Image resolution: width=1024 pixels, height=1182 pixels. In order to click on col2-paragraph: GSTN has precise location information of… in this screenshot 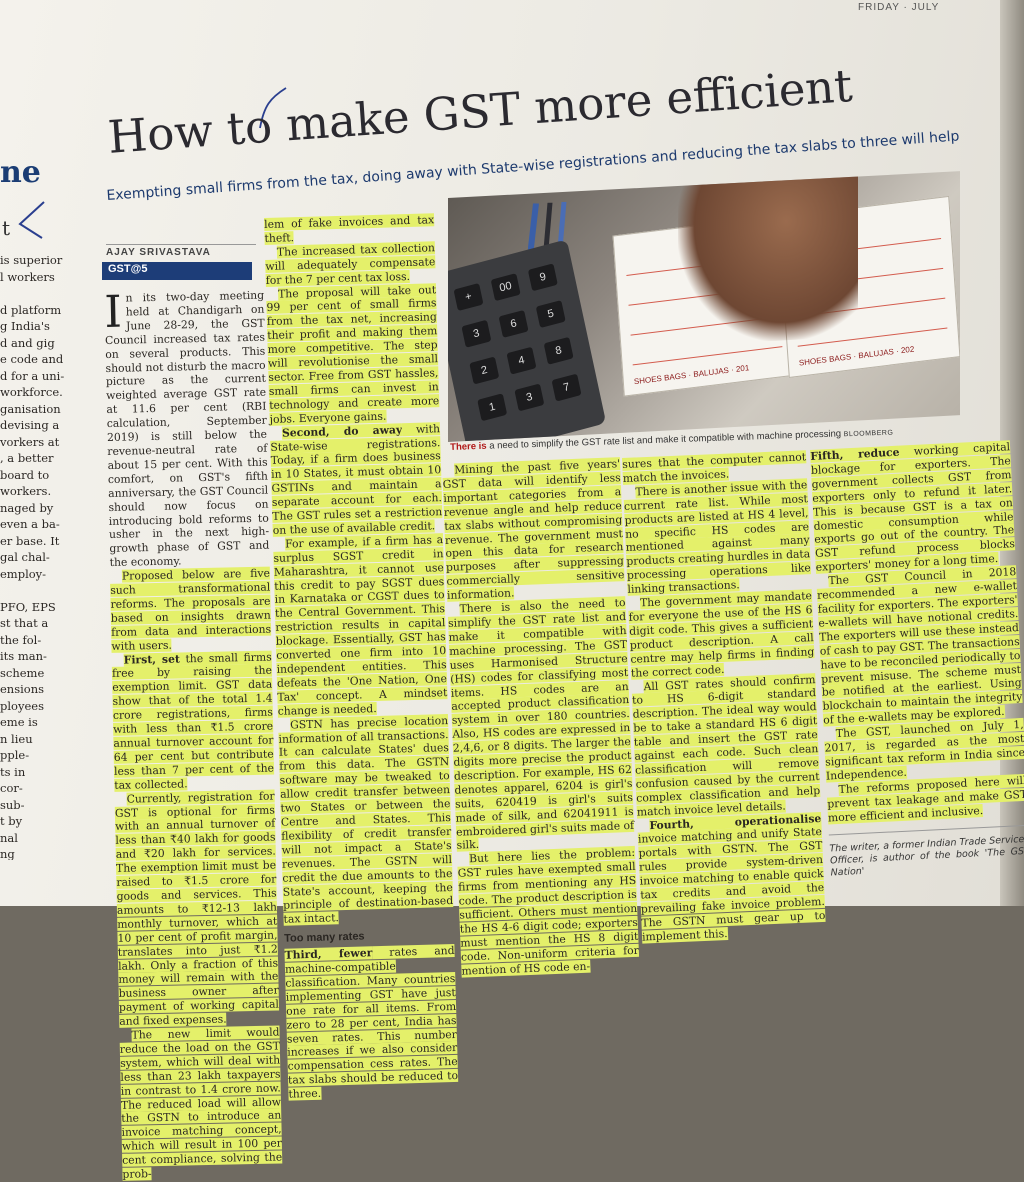, I will do `click(366, 820)`.